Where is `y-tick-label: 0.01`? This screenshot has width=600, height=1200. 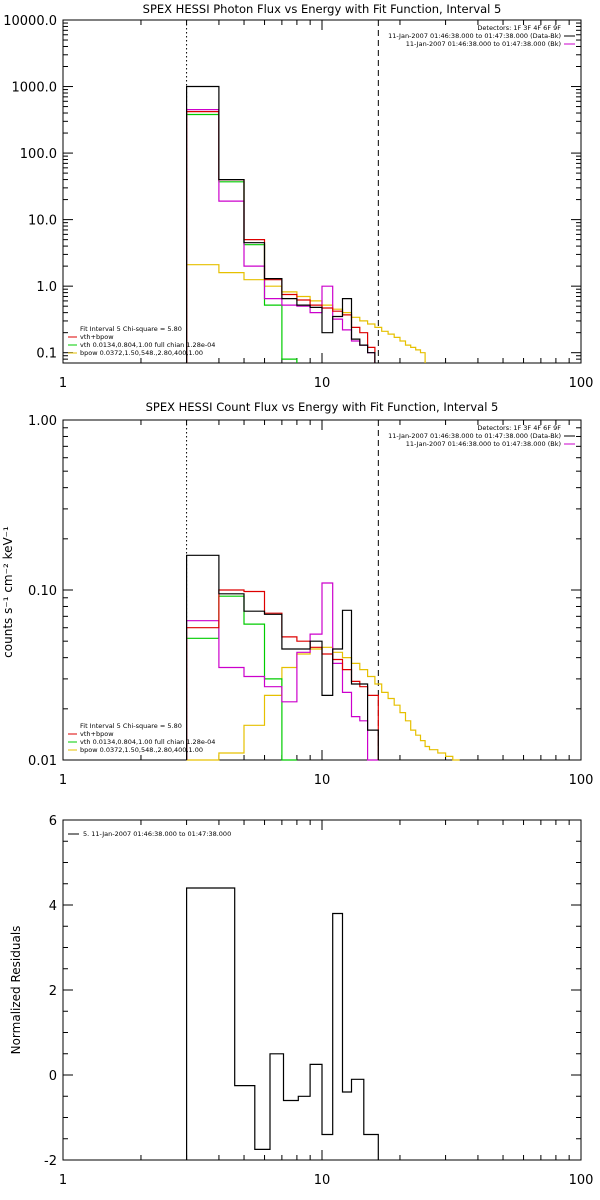
y-tick-label: 0.01 is located at coordinates (42, 761).